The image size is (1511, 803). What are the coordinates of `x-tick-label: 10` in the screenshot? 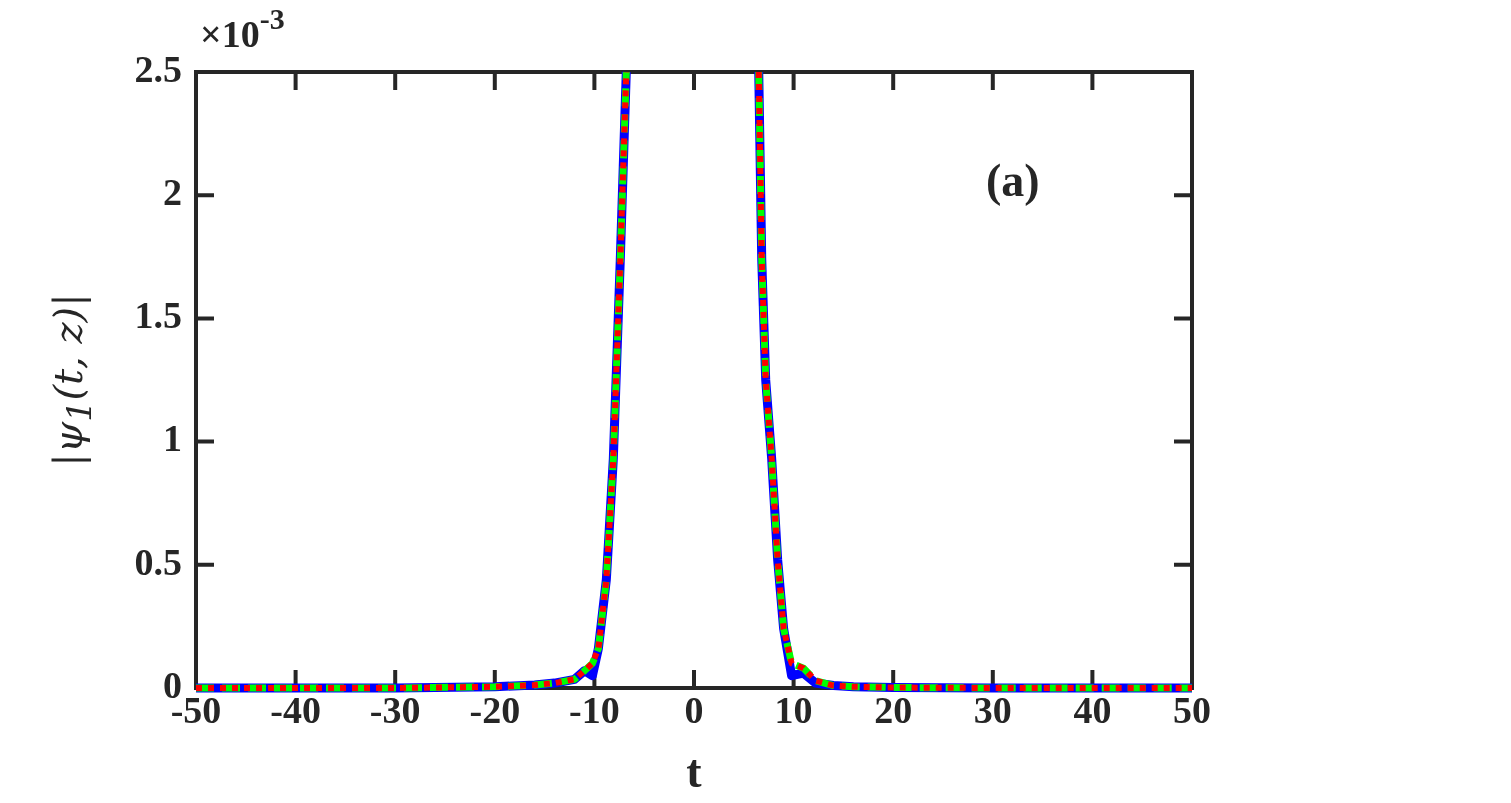 It's located at (793, 709).